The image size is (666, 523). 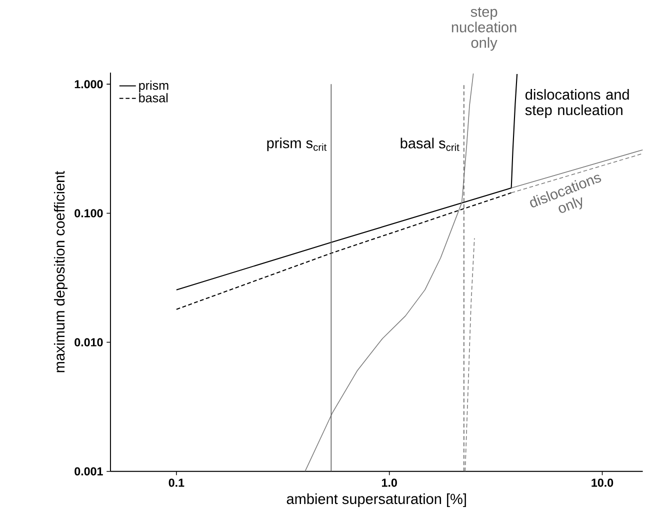 I want to click on ref-line-label: basal s$_{crit}$, so click(x=430, y=145).